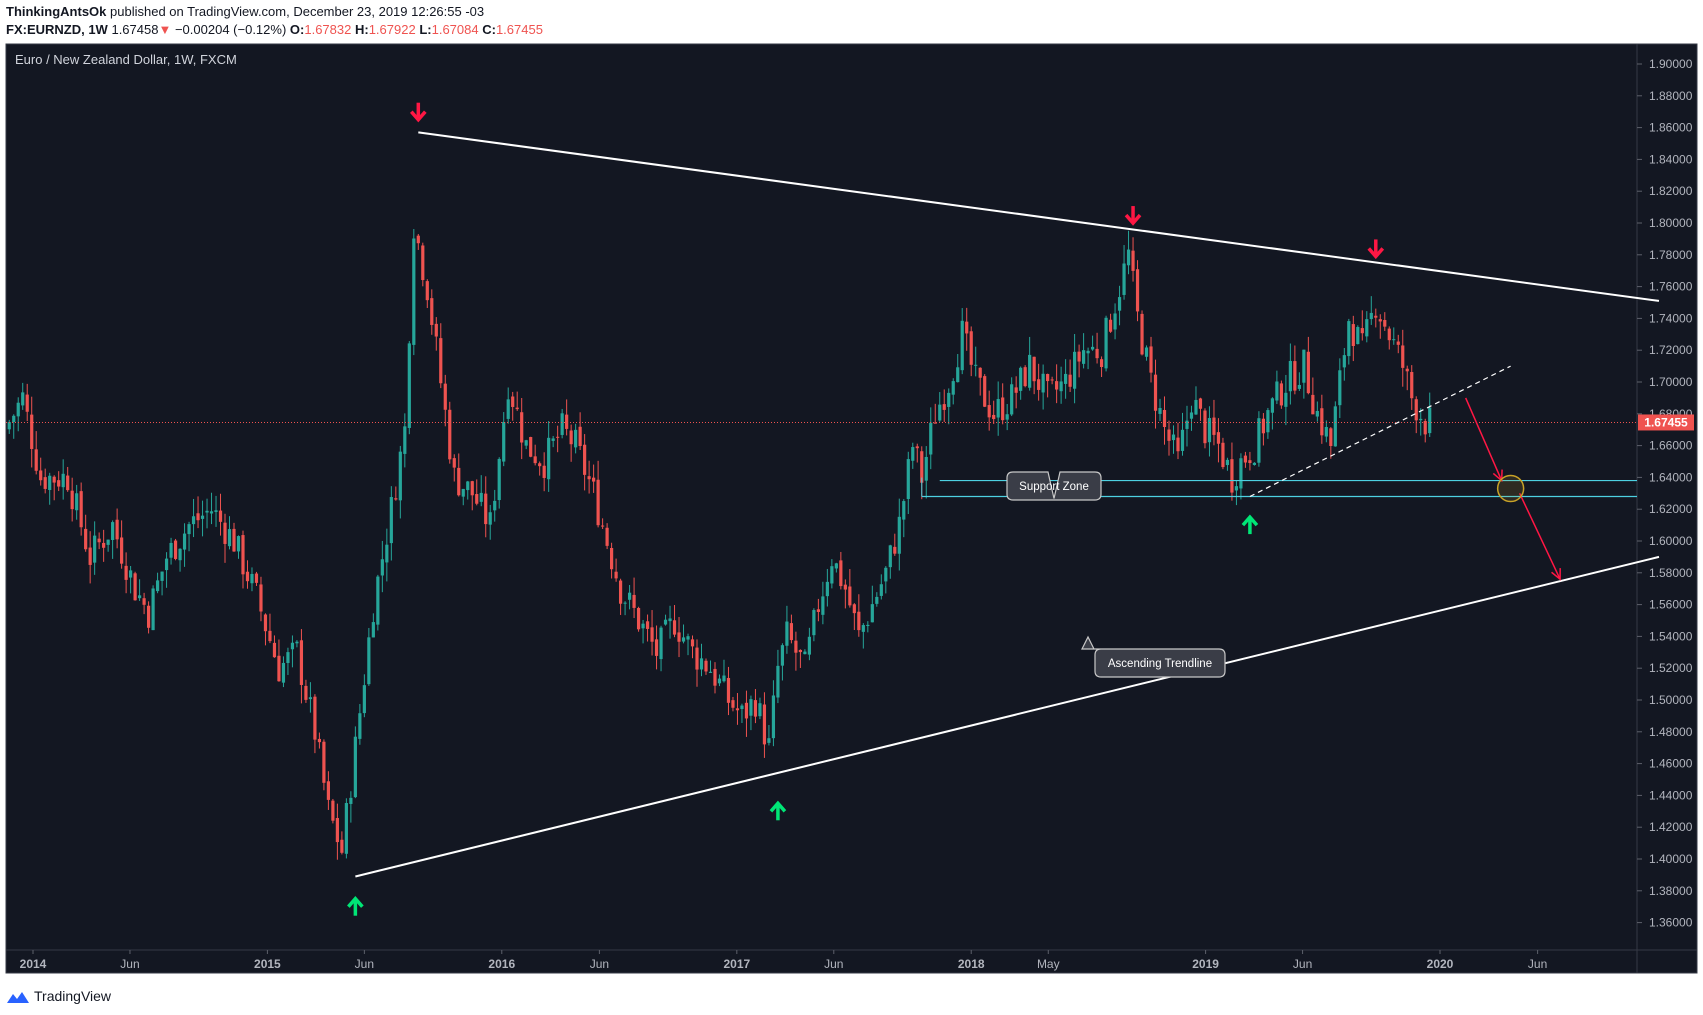 The height and width of the screenshot is (1015, 1703). What do you see at coordinates (1054, 486) in the screenshot?
I see `support-label-box` at bounding box center [1054, 486].